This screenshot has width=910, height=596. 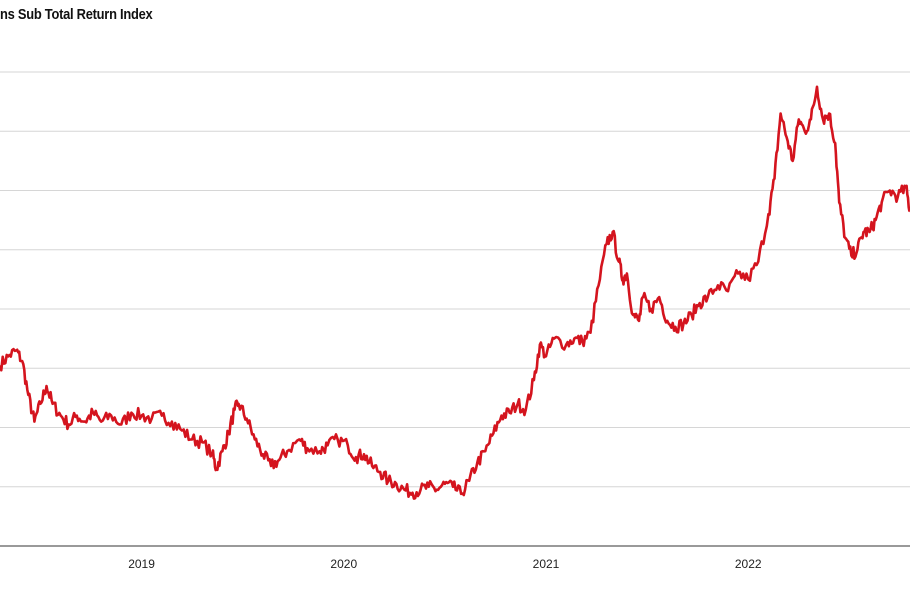 What do you see at coordinates (445, 564) in the screenshot?
I see `x-tick-labels: 2019 2020 2021 2022` at bounding box center [445, 564].